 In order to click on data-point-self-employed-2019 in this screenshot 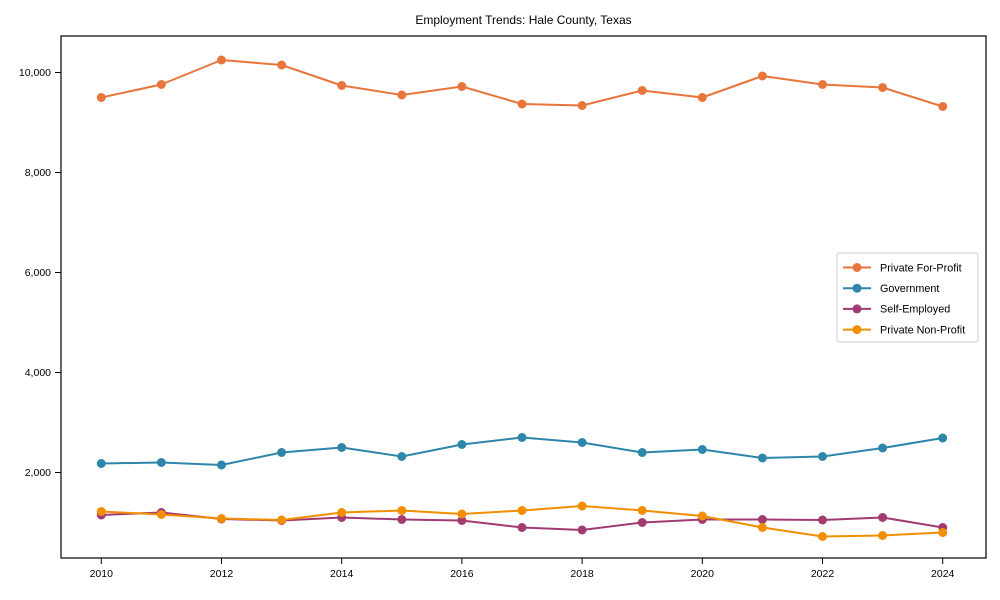, I will do `click(642, 522)`.